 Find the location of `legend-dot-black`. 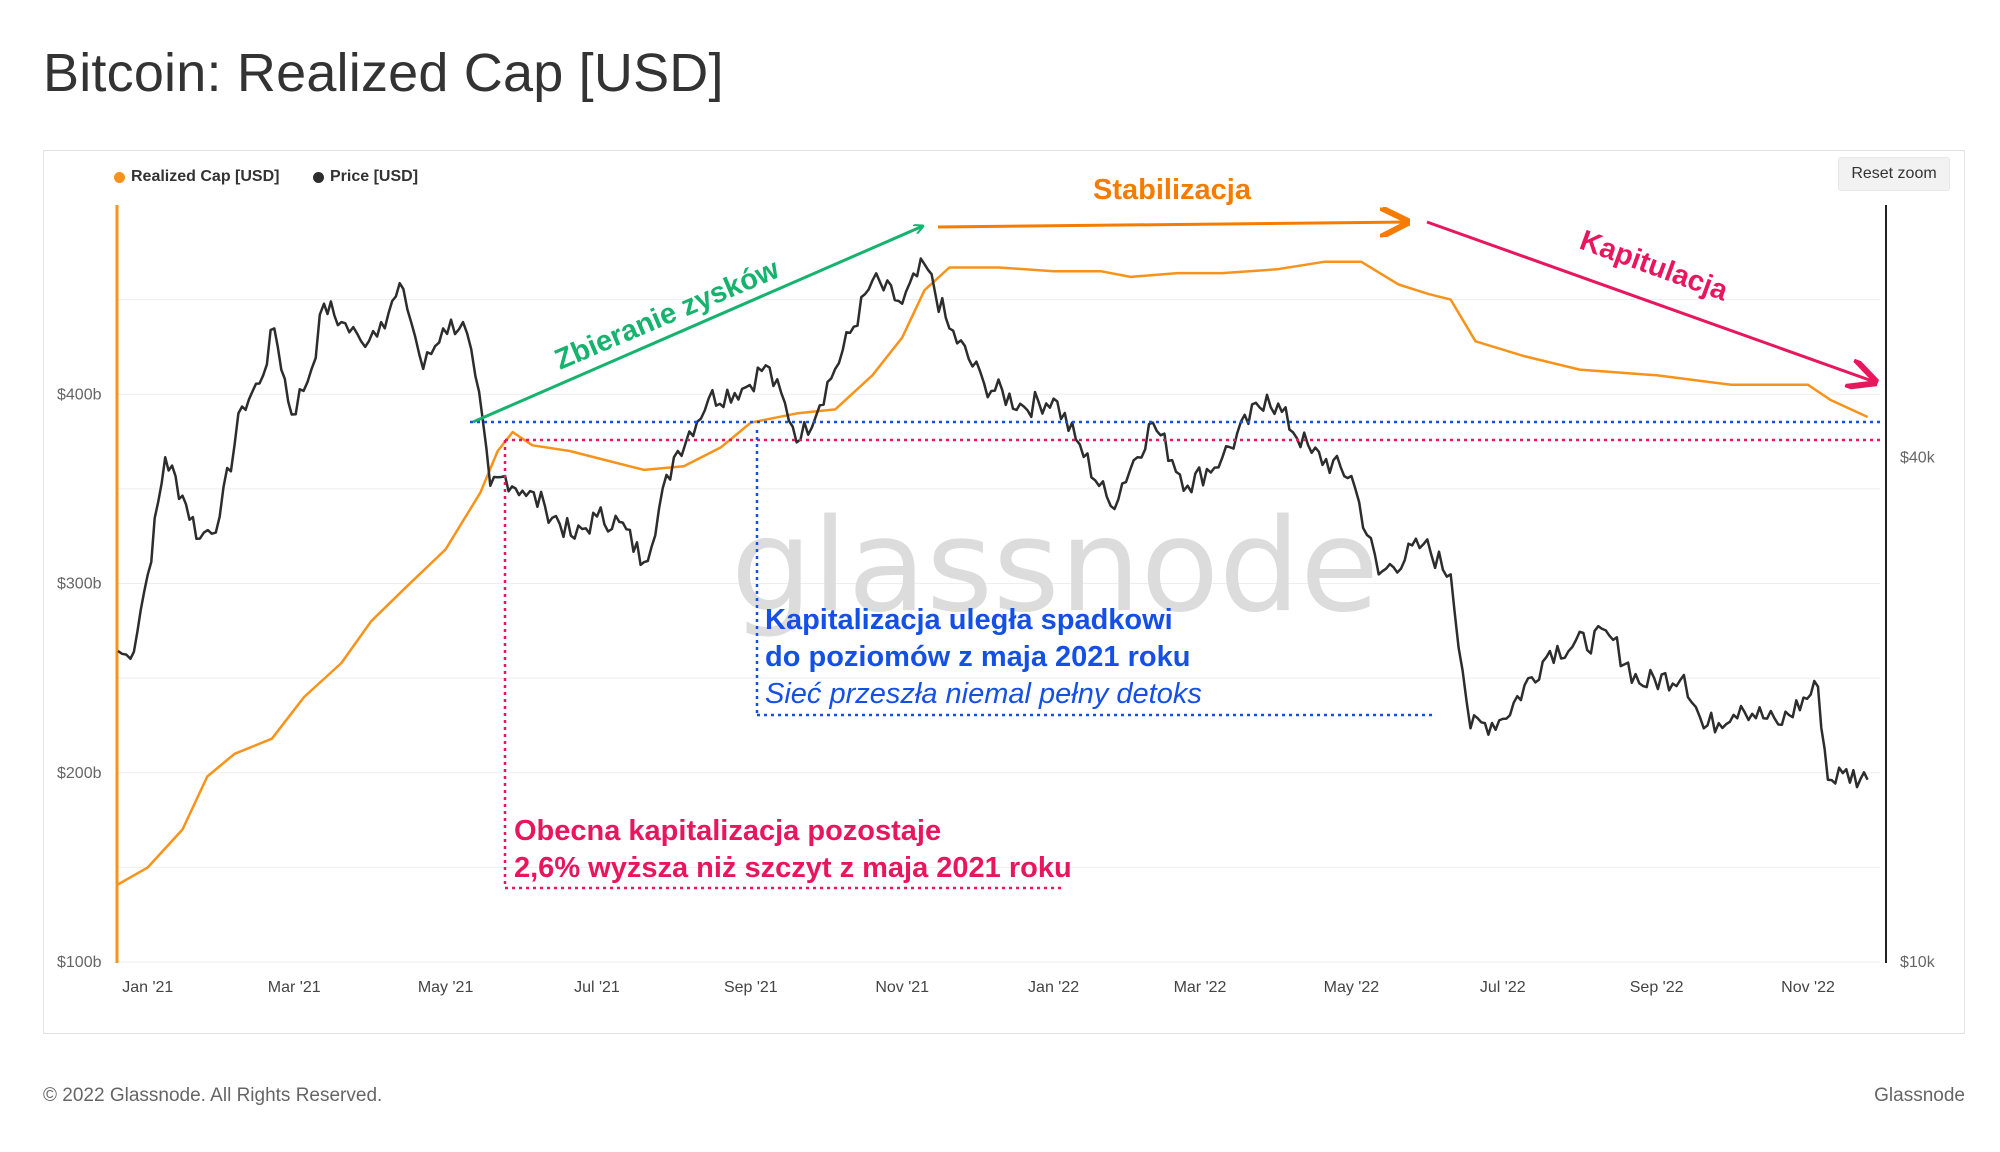

legend-dot-black is located at coordinates (318, 177).